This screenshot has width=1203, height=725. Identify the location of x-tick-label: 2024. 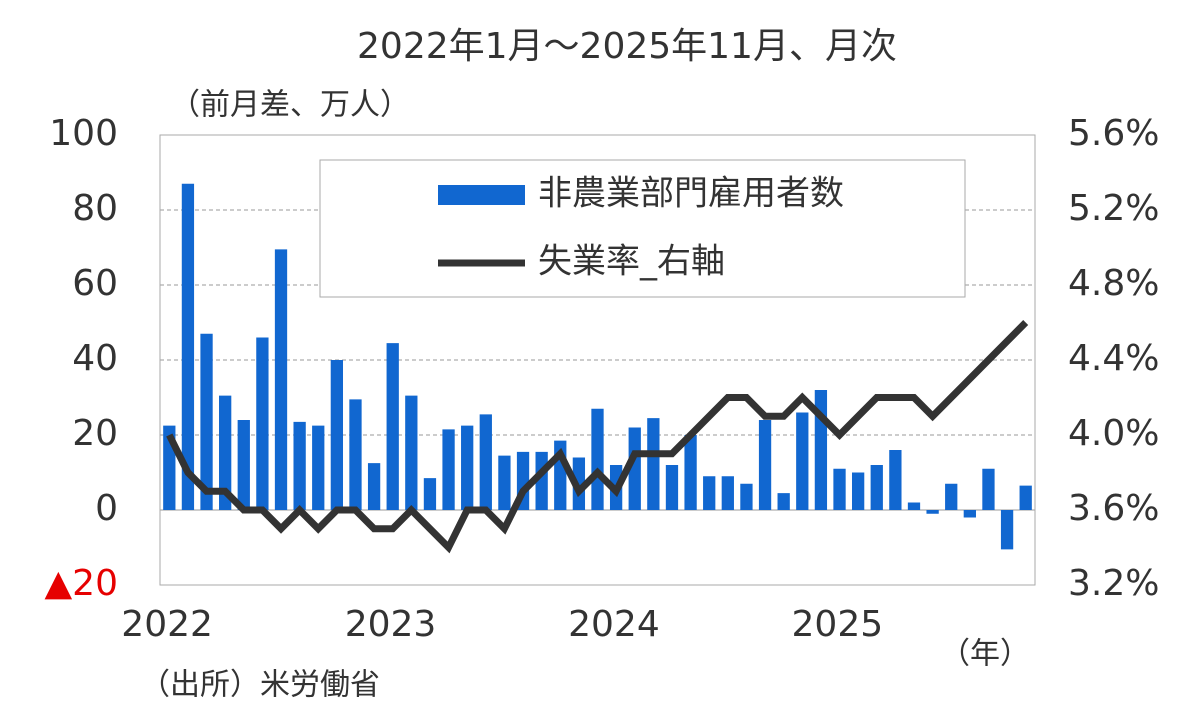
(614, 624).